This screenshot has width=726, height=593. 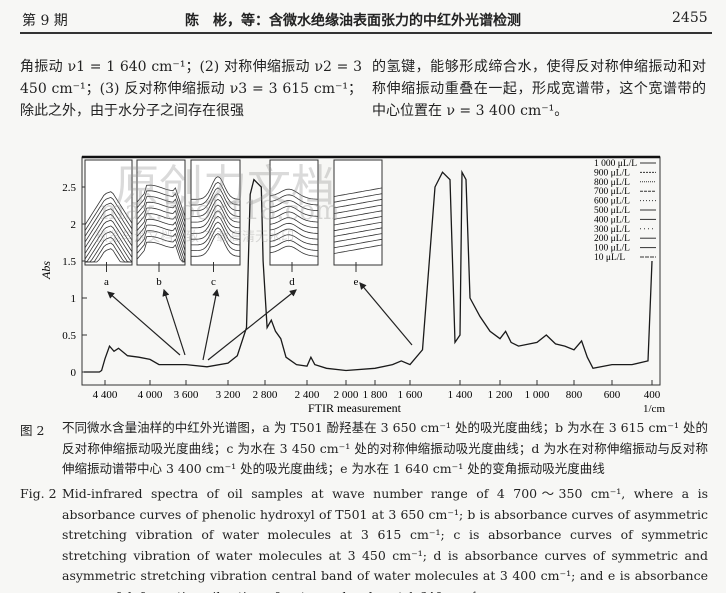 What do you see at coordinates (574, 395) in the screenshot?
I see `x-tick-label: 800` at bounding box center [574, 395].